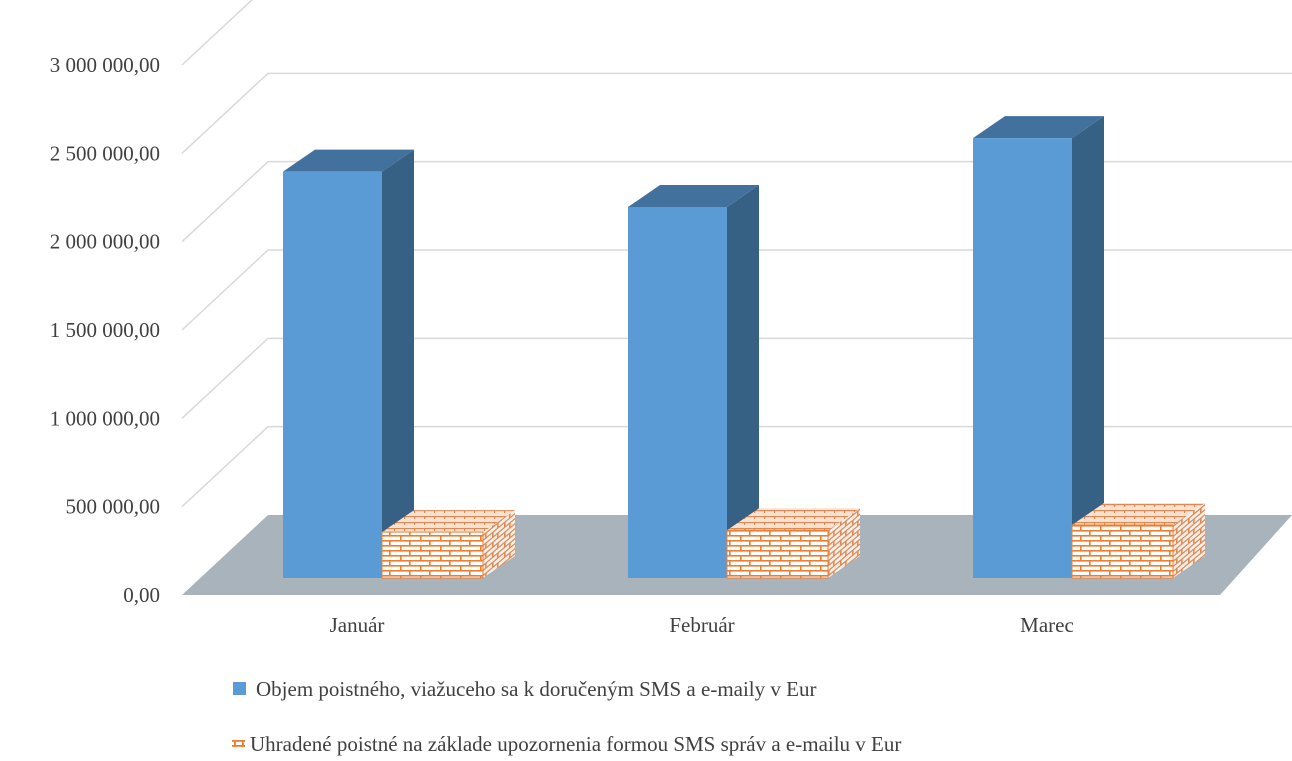 Image resolution: width=1292 pixels, height=761 pixels. Describe the element at coordinates (357, 625) in the screenshot. I see `x-category-label: Január` at that location.